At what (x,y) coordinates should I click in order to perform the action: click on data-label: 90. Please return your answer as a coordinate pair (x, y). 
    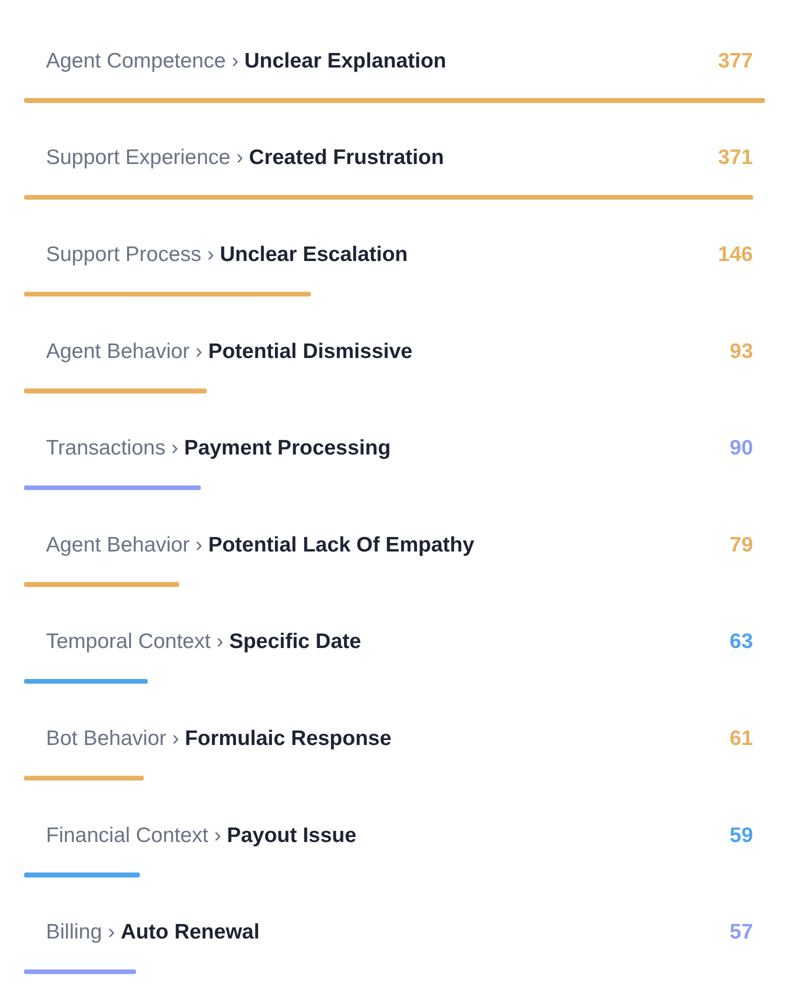
    Looking at the image, I should click on (741, 448).